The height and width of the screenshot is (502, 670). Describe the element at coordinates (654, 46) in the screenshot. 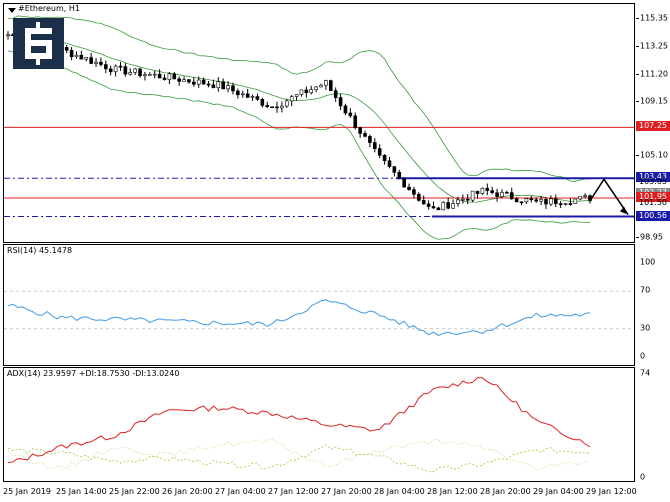

I see `price-axis-label: 113.25` at that location.